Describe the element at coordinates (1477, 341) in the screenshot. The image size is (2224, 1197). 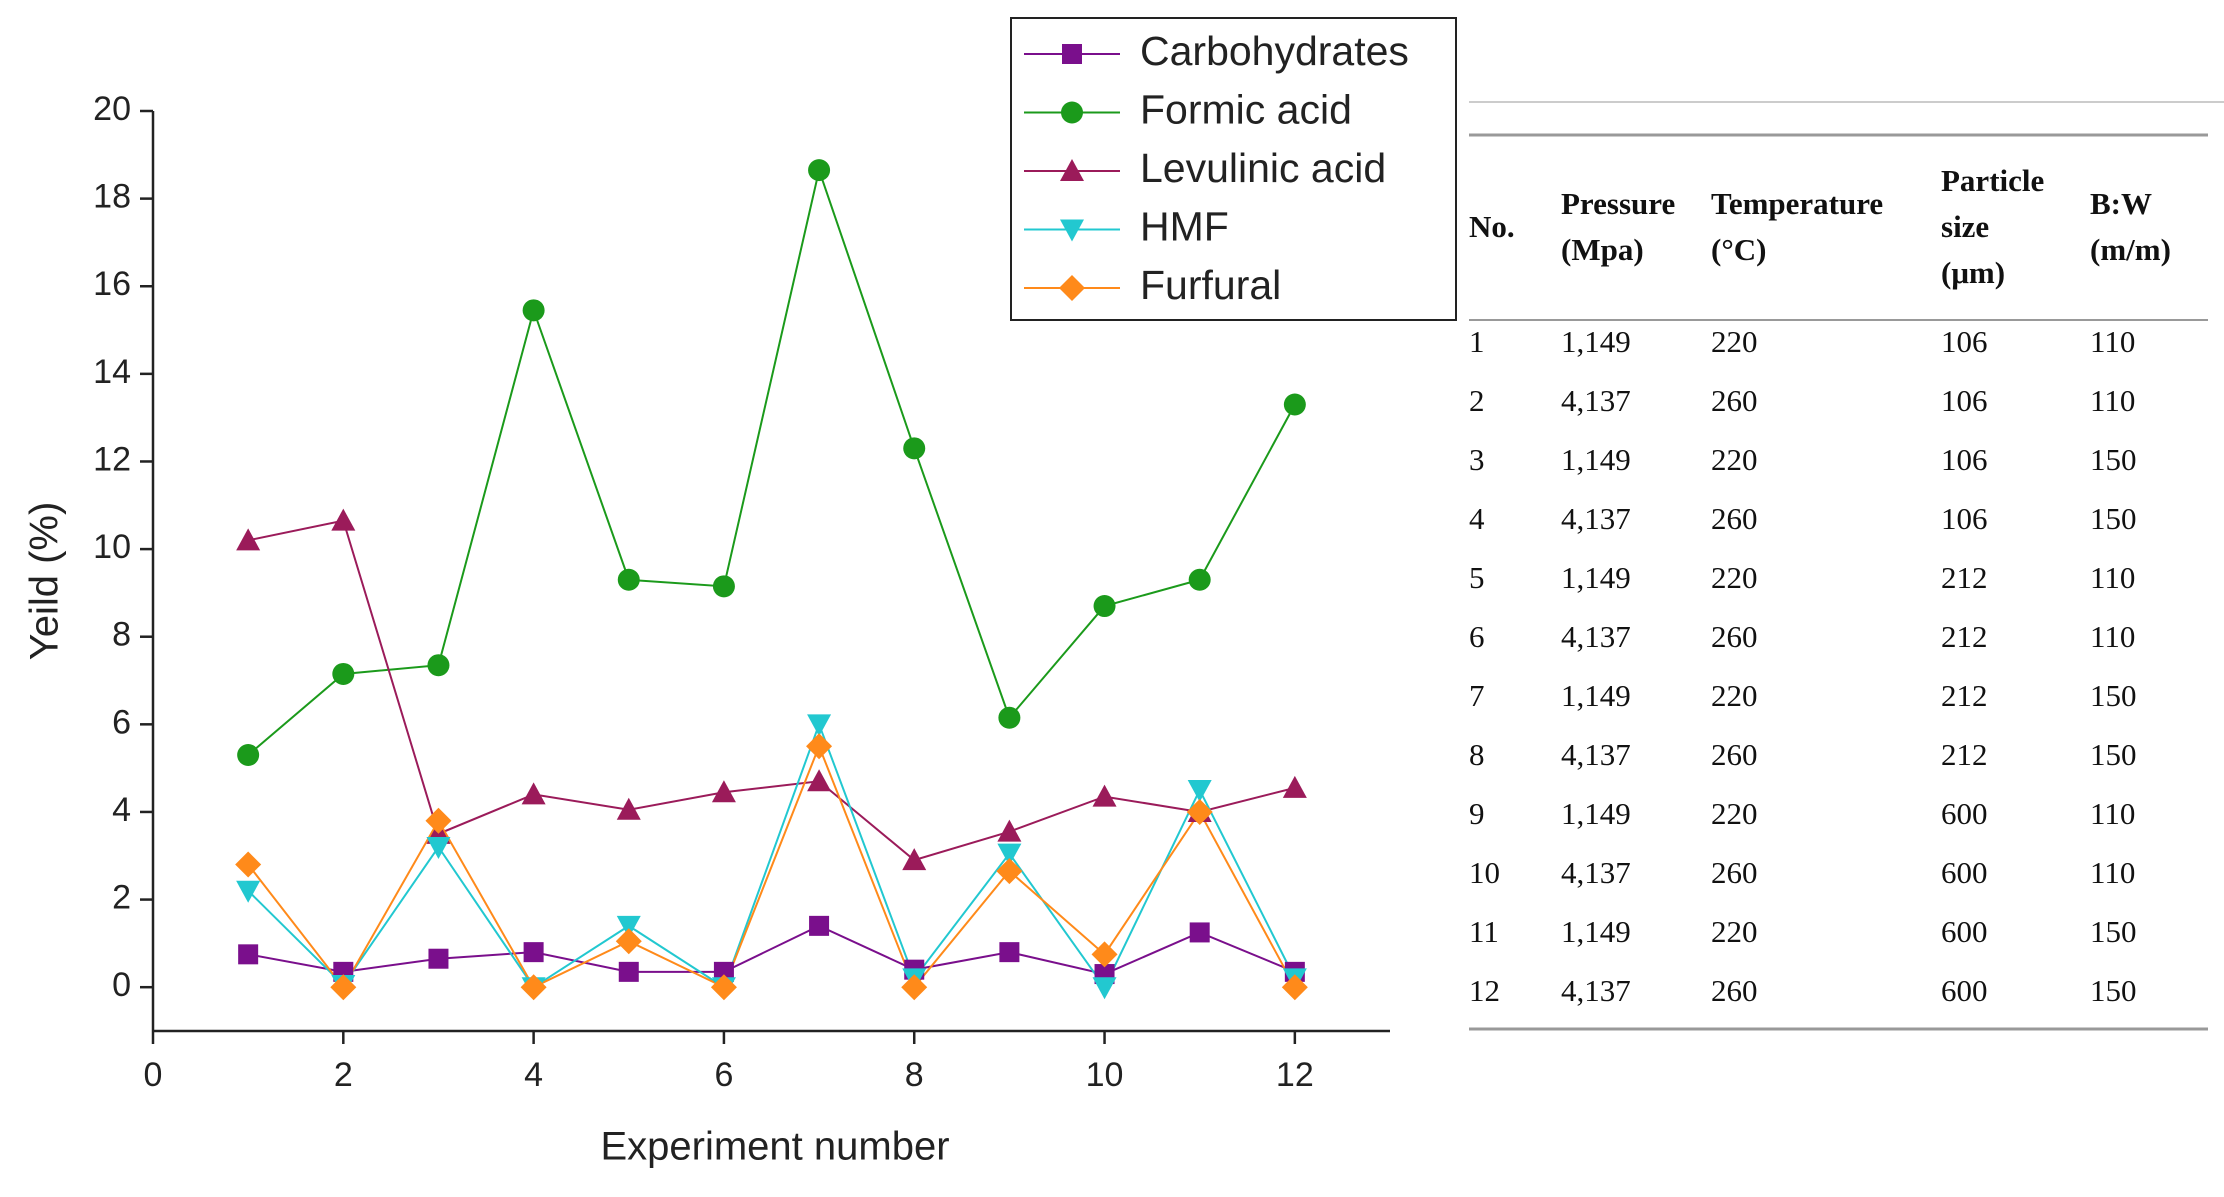
I see `table-cell: 1` at that location.